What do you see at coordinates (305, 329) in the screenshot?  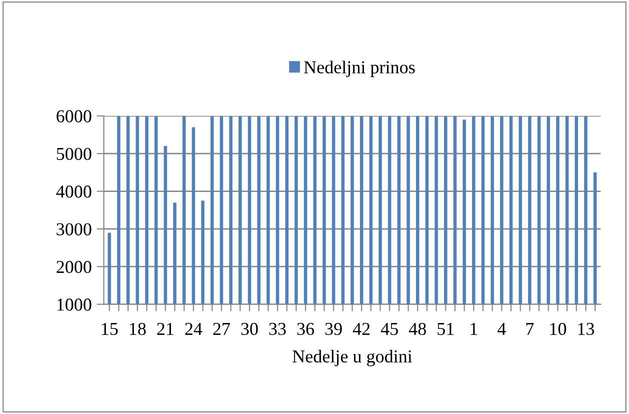 I see `x-tick-label: 36` at bounding box center [305, 329].